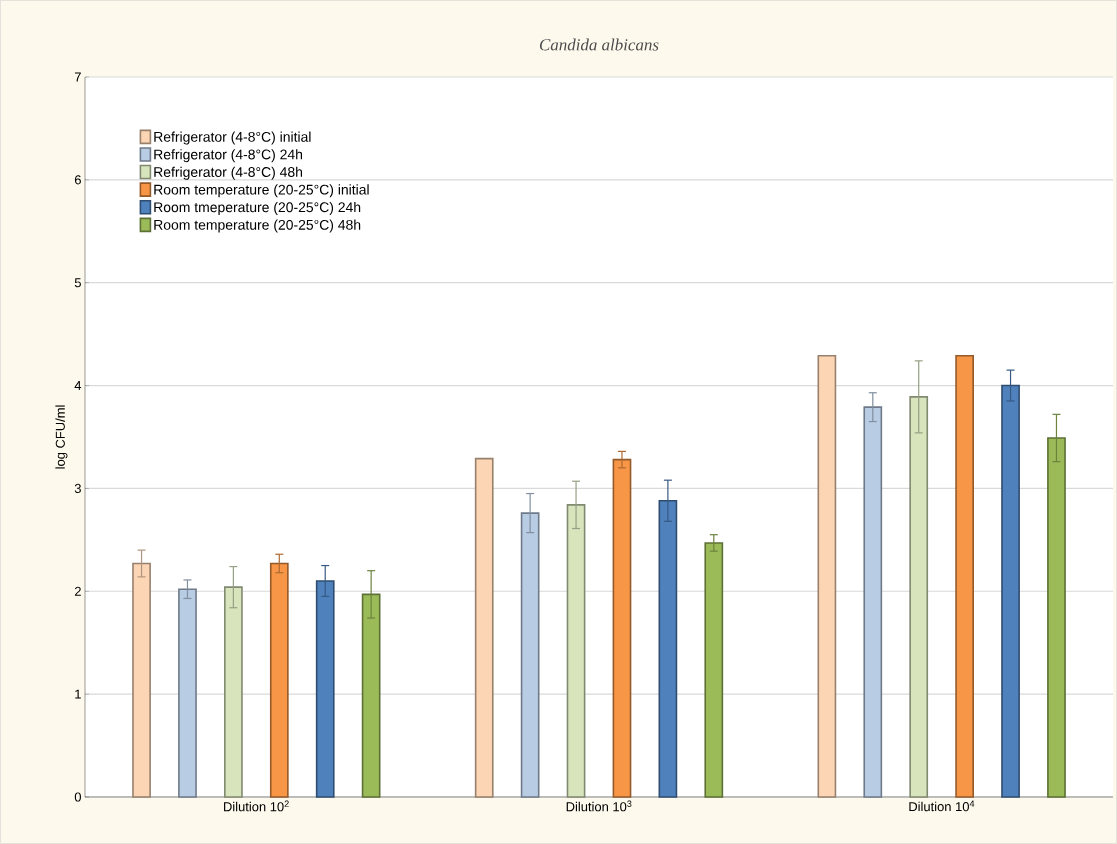  Describe the element at coordinates (77, 488) in the screenshot. I see `y-tick-label: 3` at that location.